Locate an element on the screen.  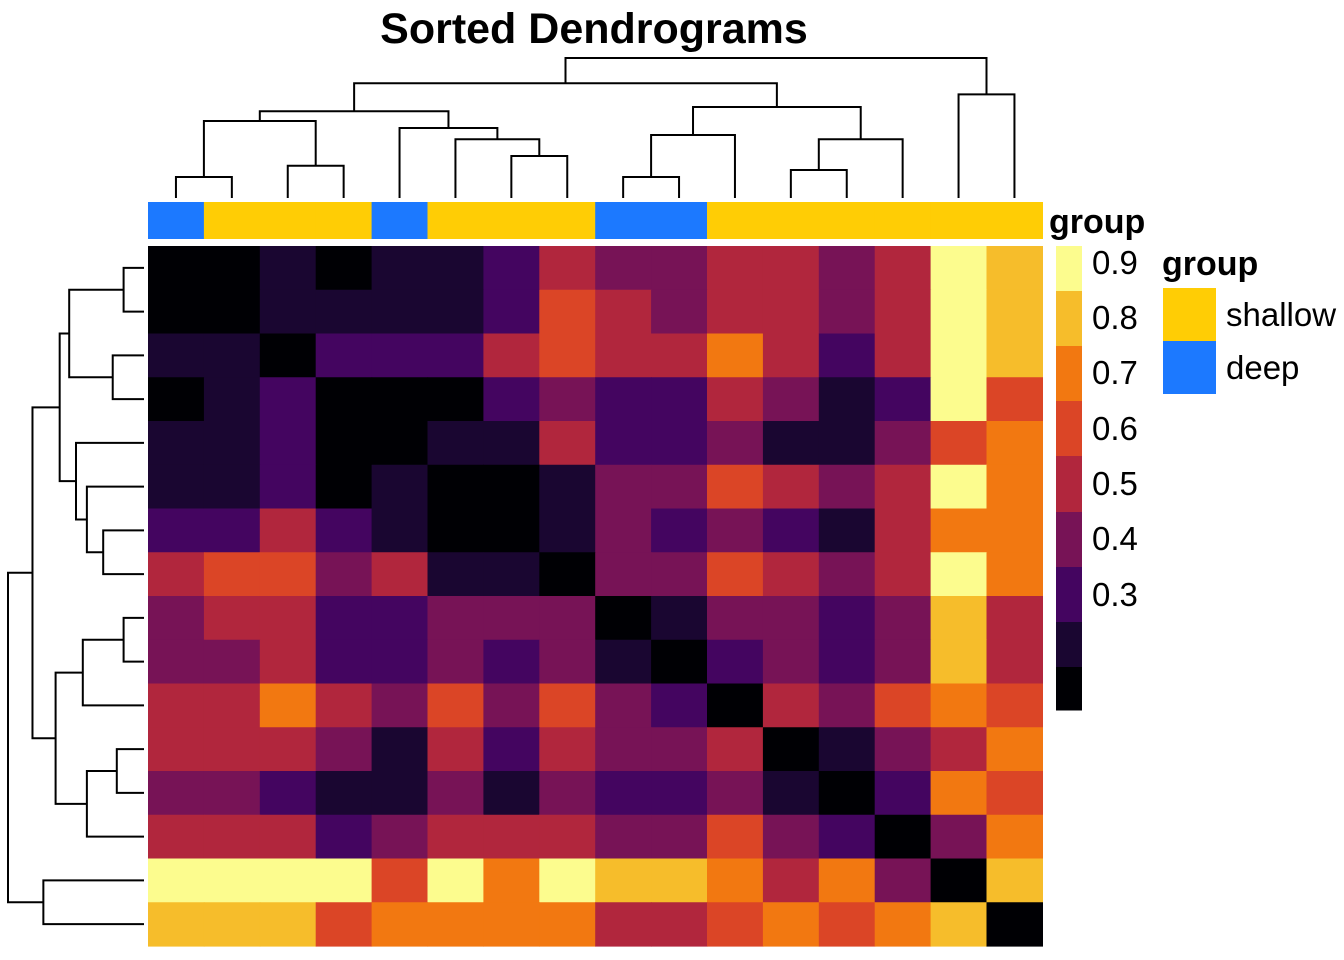
color-scale-tick-label: 0.4 is located at coordinates (1115, 538).